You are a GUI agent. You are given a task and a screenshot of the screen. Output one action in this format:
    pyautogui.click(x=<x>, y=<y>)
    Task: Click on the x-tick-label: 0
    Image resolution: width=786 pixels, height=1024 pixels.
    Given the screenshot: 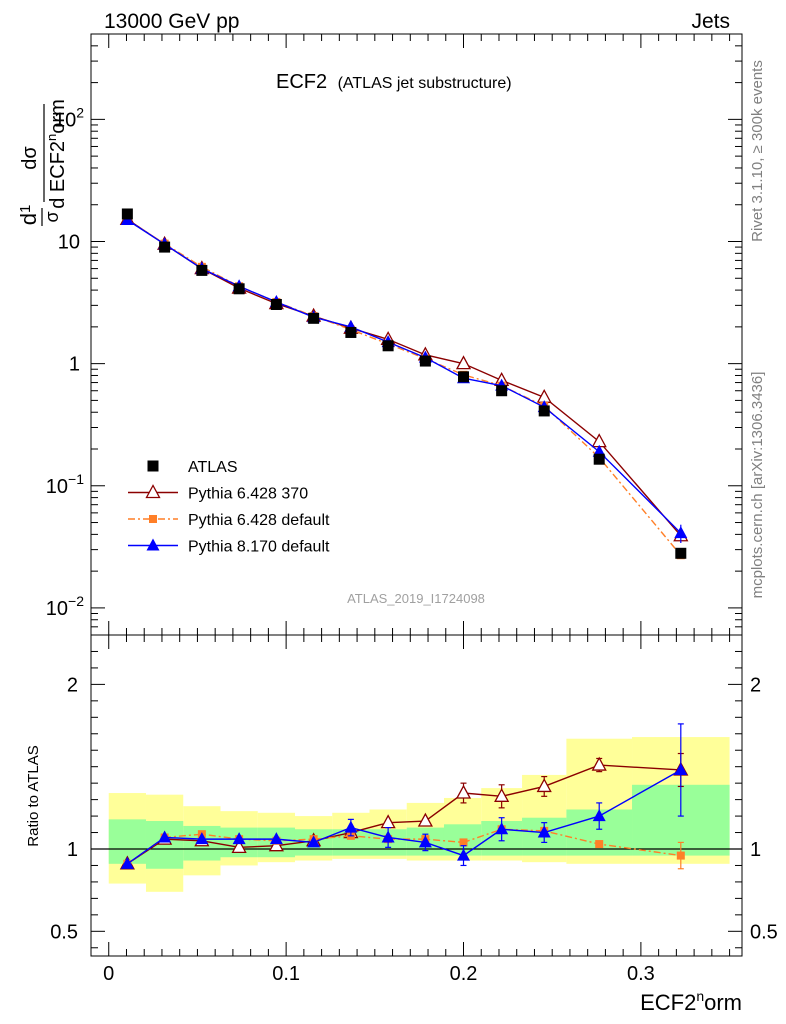 What is the action you would take?
    pyautogui.click(x=108, y=974)
    